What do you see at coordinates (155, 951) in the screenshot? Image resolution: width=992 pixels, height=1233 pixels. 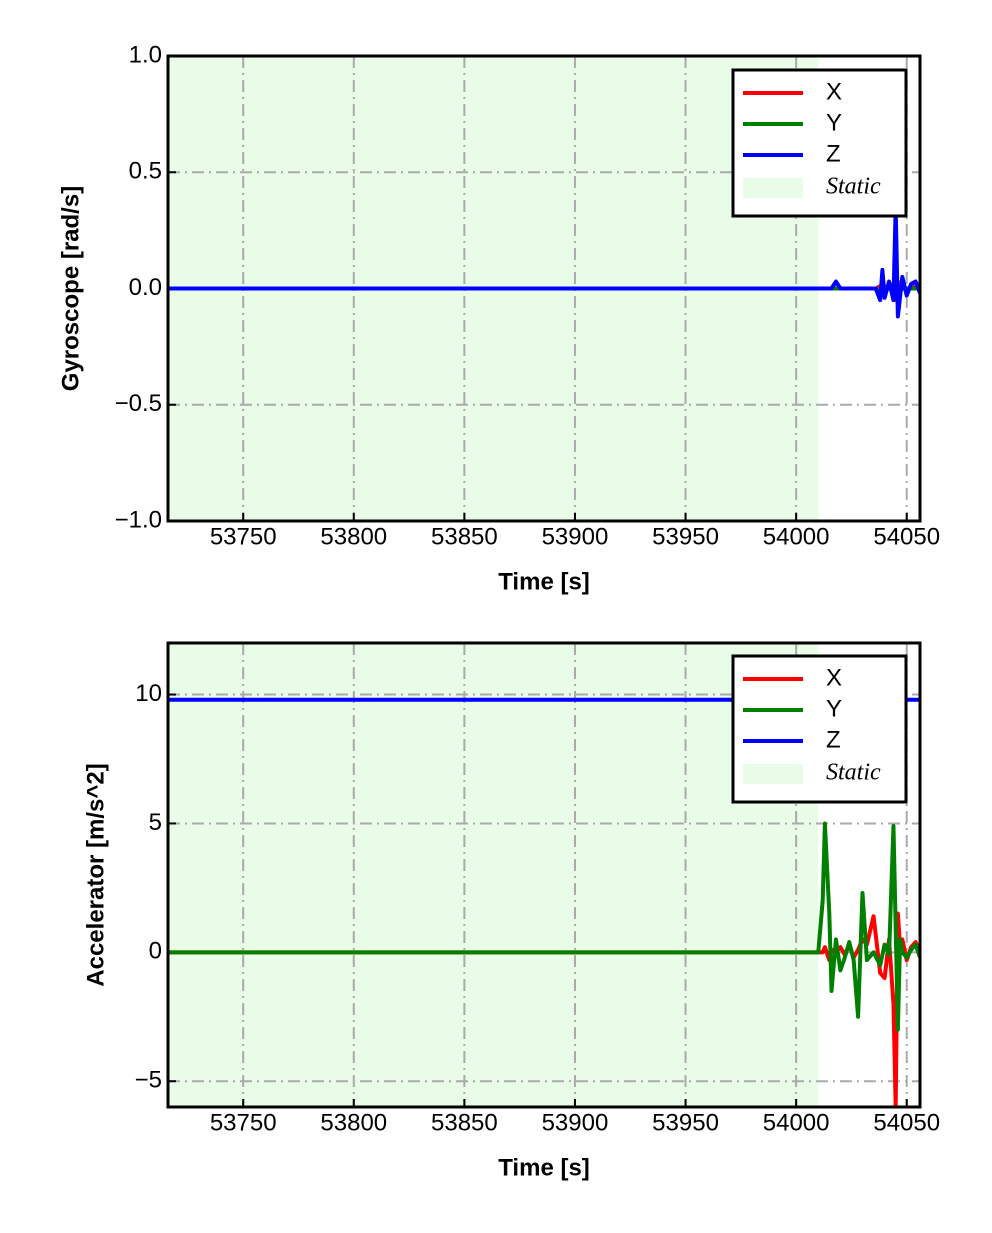 I see `y-tick-label: 0` at bounding box center [155, 951].